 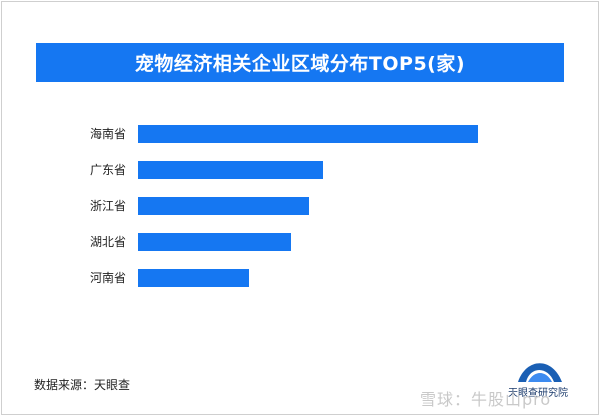 What do you see at coordinates (538, 392) in the screenshot?
I see `logo-text: 天眼查研究院` at bounding box center [538, 392].